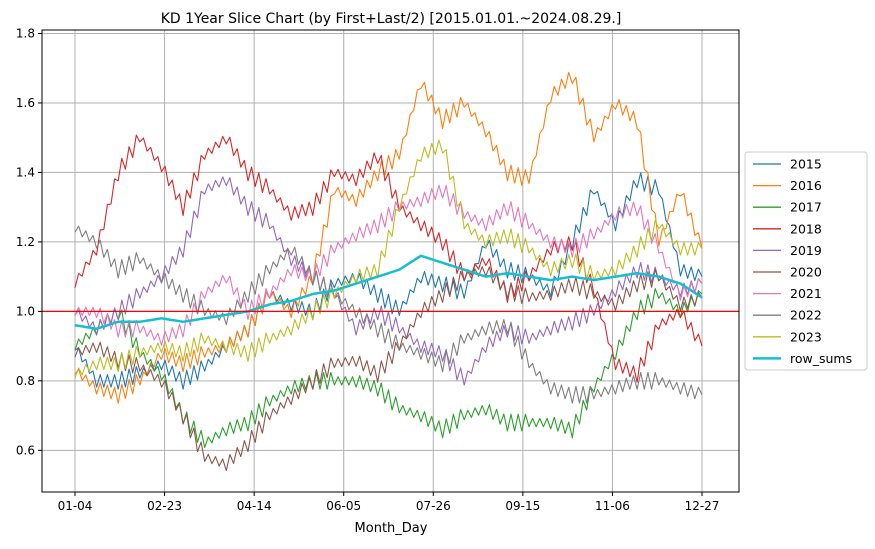  Describe the element at coordinates (254, 506) in the screenshot. I see `x-tick-label: 04-14` at that location.